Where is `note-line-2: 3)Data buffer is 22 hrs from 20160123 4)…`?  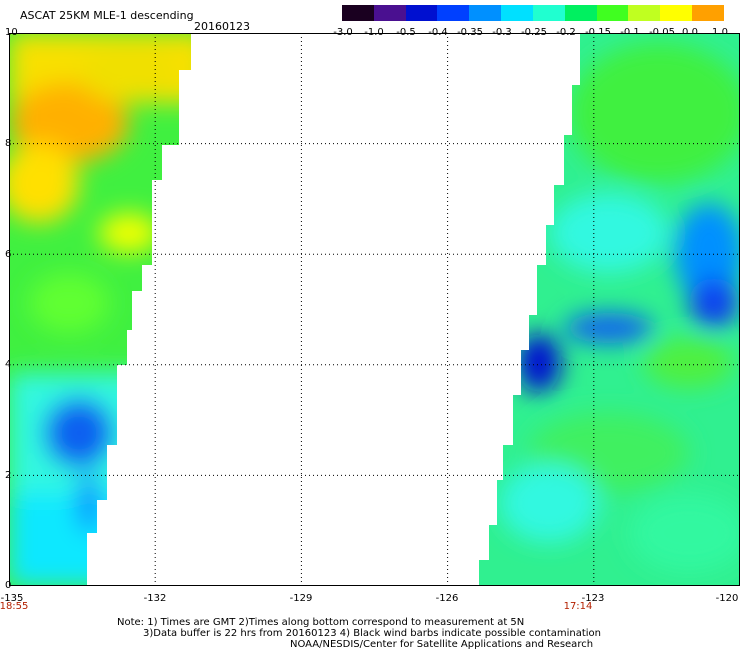 note-line-2: 3)Data buffer is 22 hrs from 20160123 4)… is located at coordinates (372, 633).